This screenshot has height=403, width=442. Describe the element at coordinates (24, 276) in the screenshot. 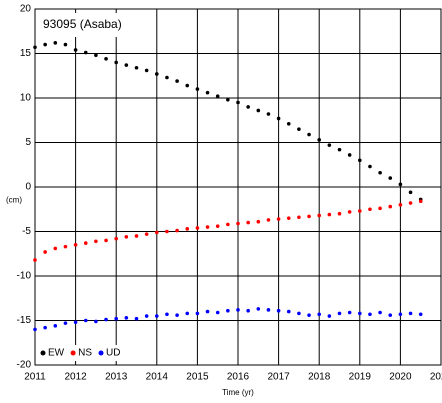

I see `y-tick-label: -10` at that location.